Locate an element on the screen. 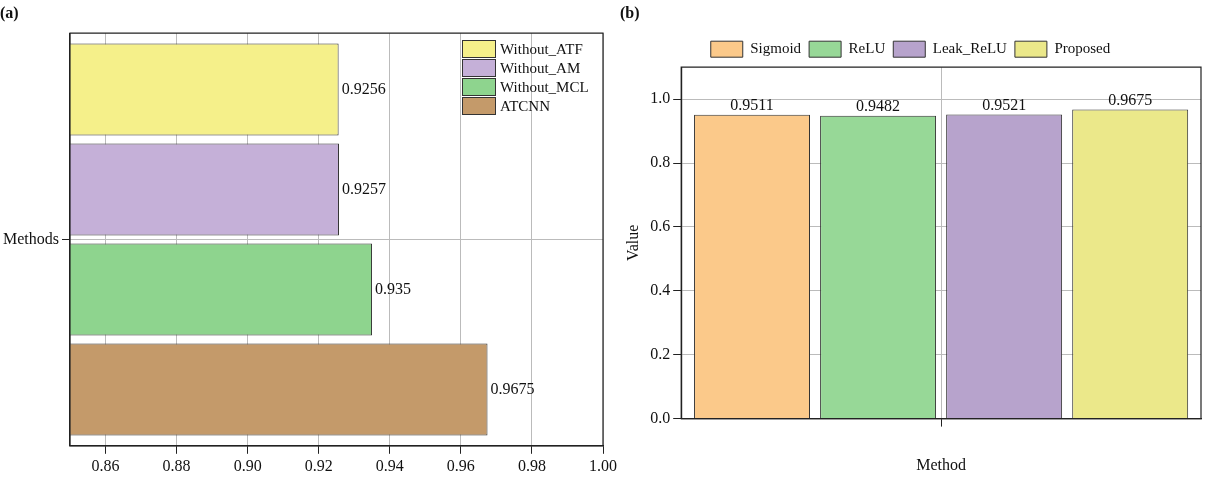 The height and width of the screenshot is (479, 1215). legend-label: Sigmoid is located at coordinates (776, 48).